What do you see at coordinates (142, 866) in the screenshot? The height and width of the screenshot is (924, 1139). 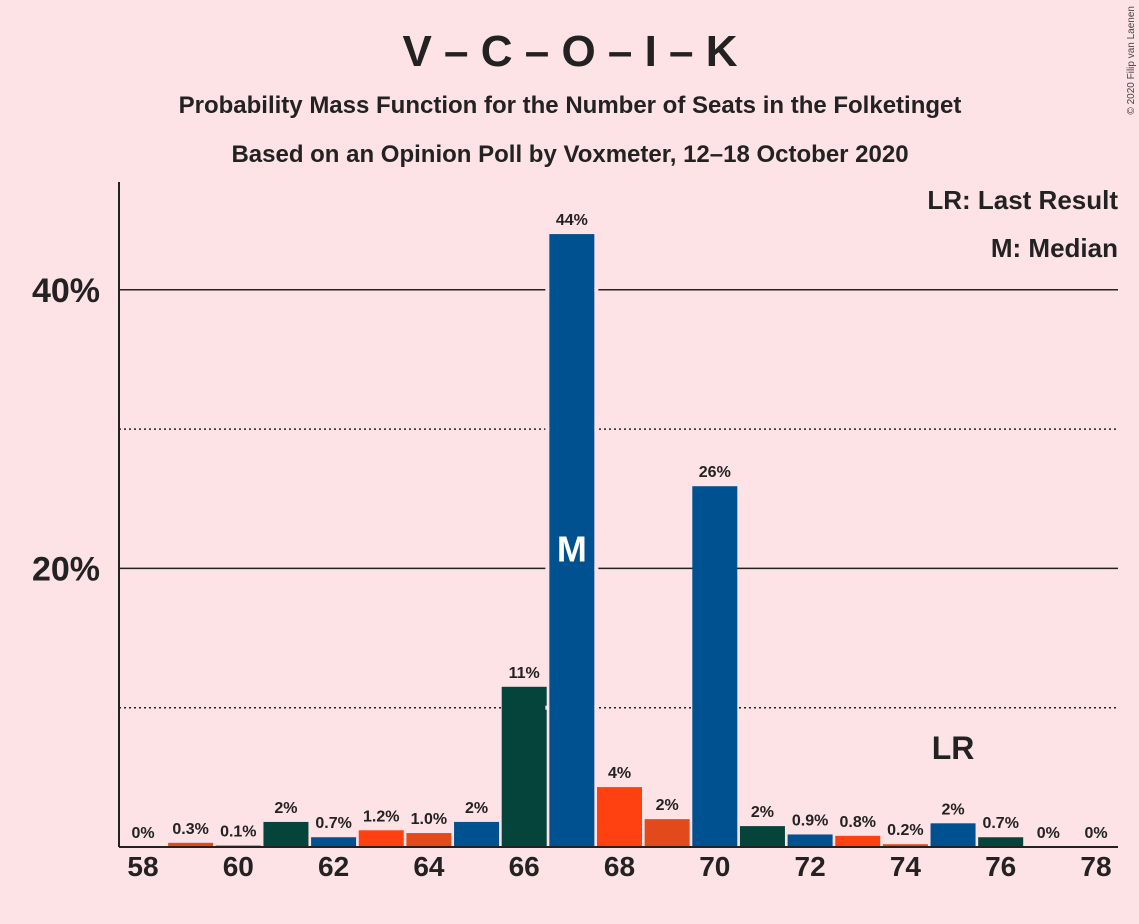 I see `x-tick-label: 58` at bounding box center [142, 866].